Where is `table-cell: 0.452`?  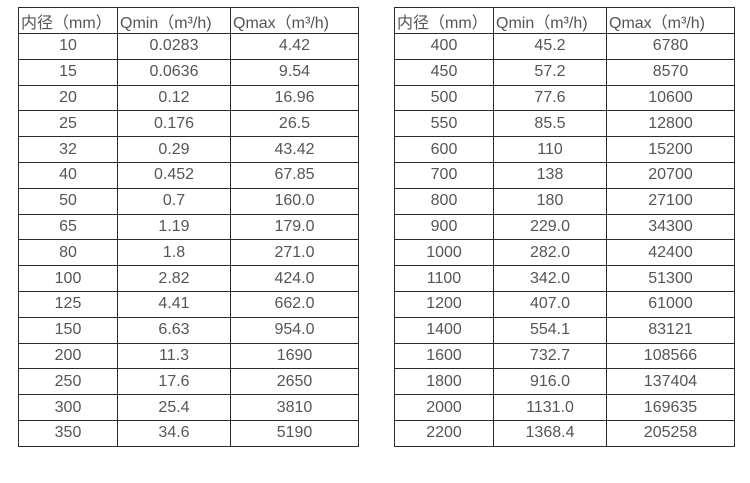
table-cell: 0.452 is located at coordinates (174, 175).